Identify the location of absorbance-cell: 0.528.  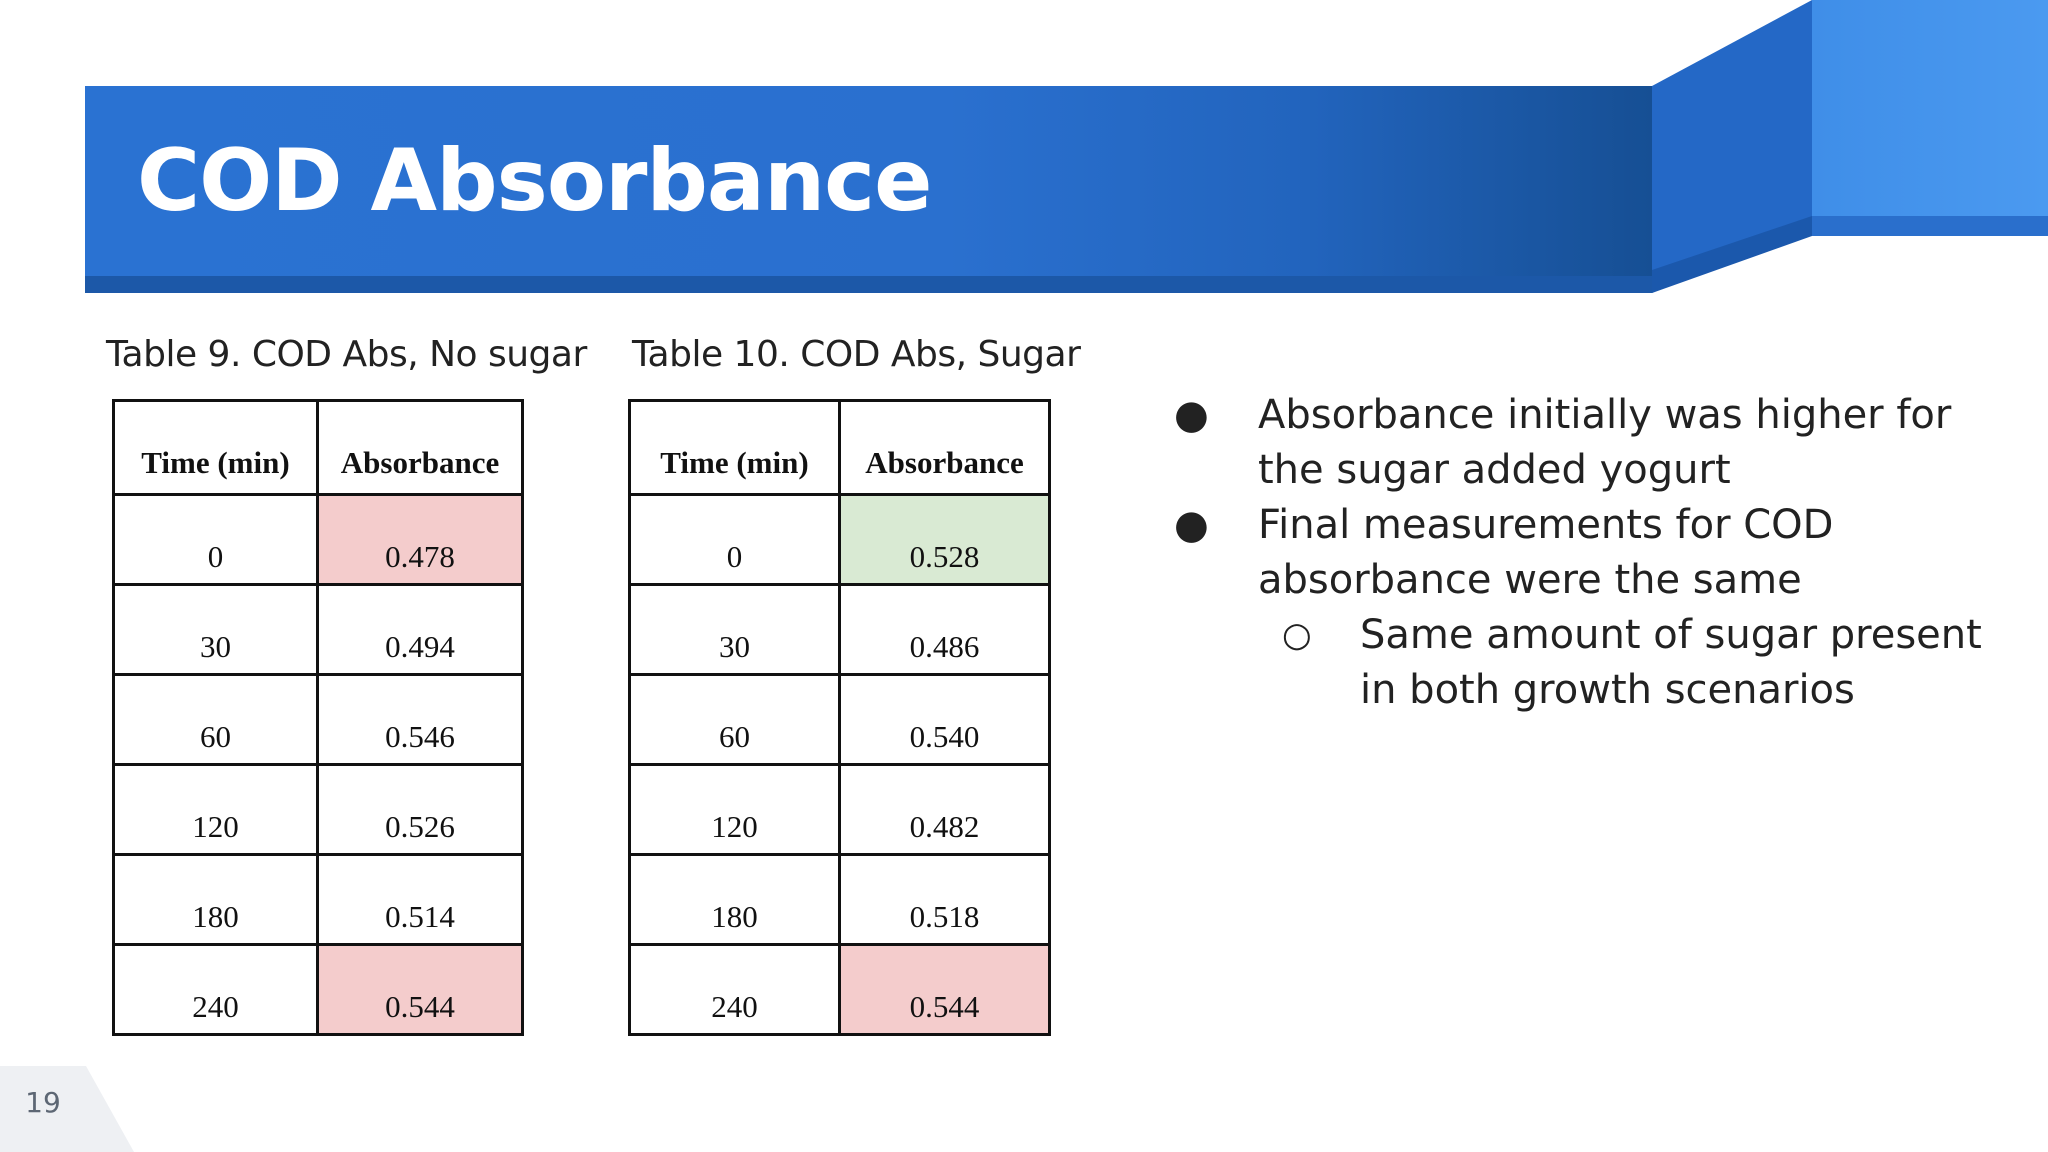
(944, 539).